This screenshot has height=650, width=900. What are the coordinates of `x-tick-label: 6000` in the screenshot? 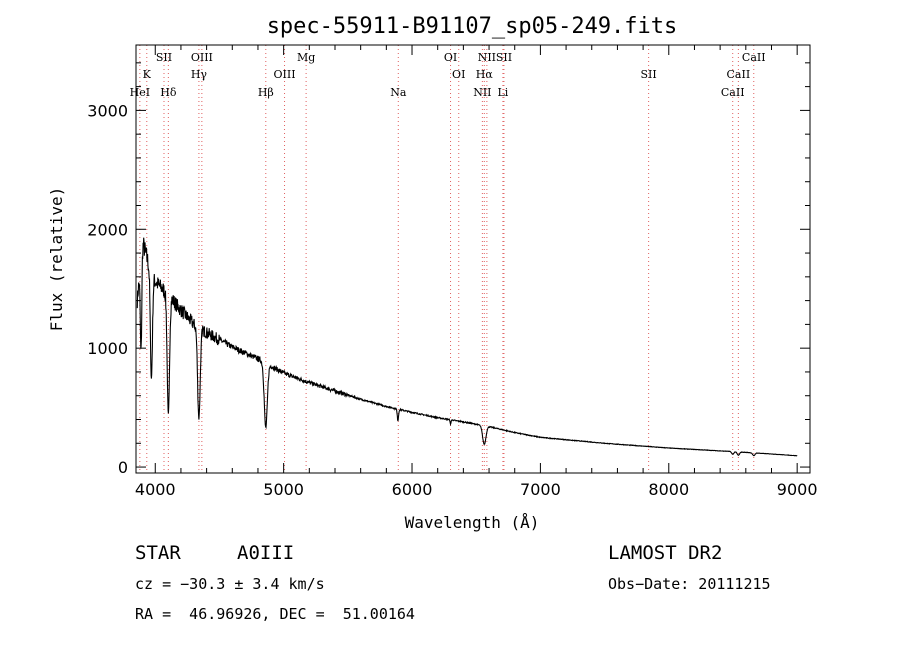 It's located at (412, 489).